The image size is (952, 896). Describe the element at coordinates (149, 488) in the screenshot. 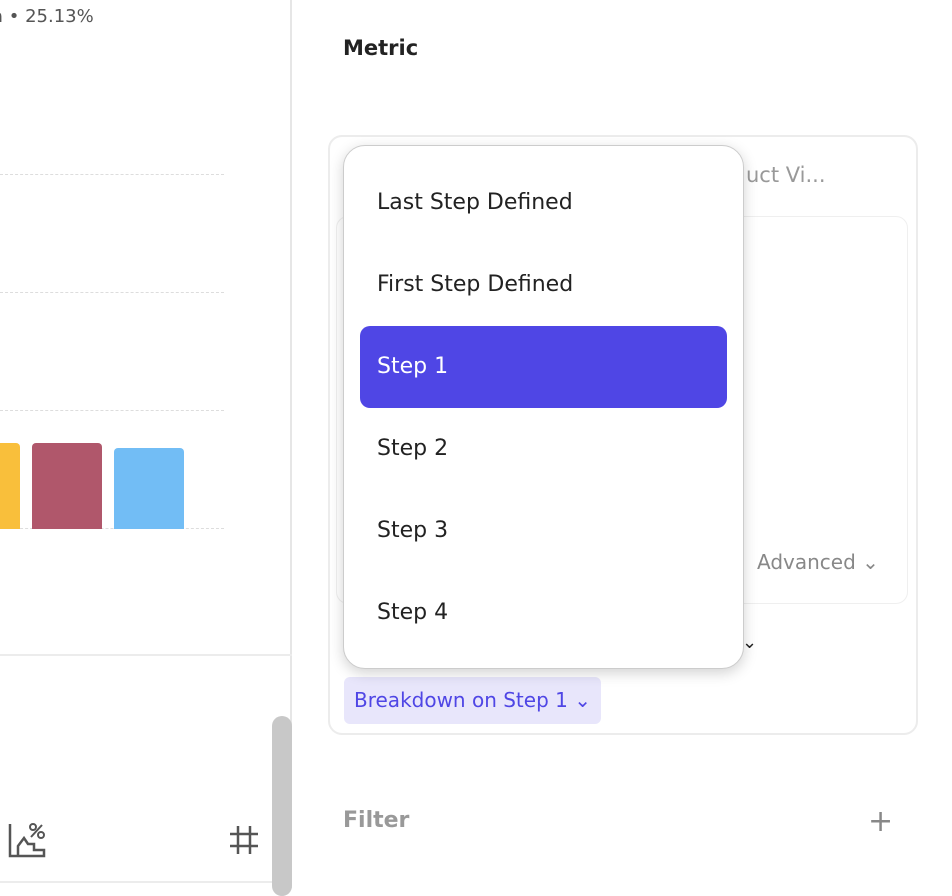

I see `bar-blue` at that location.